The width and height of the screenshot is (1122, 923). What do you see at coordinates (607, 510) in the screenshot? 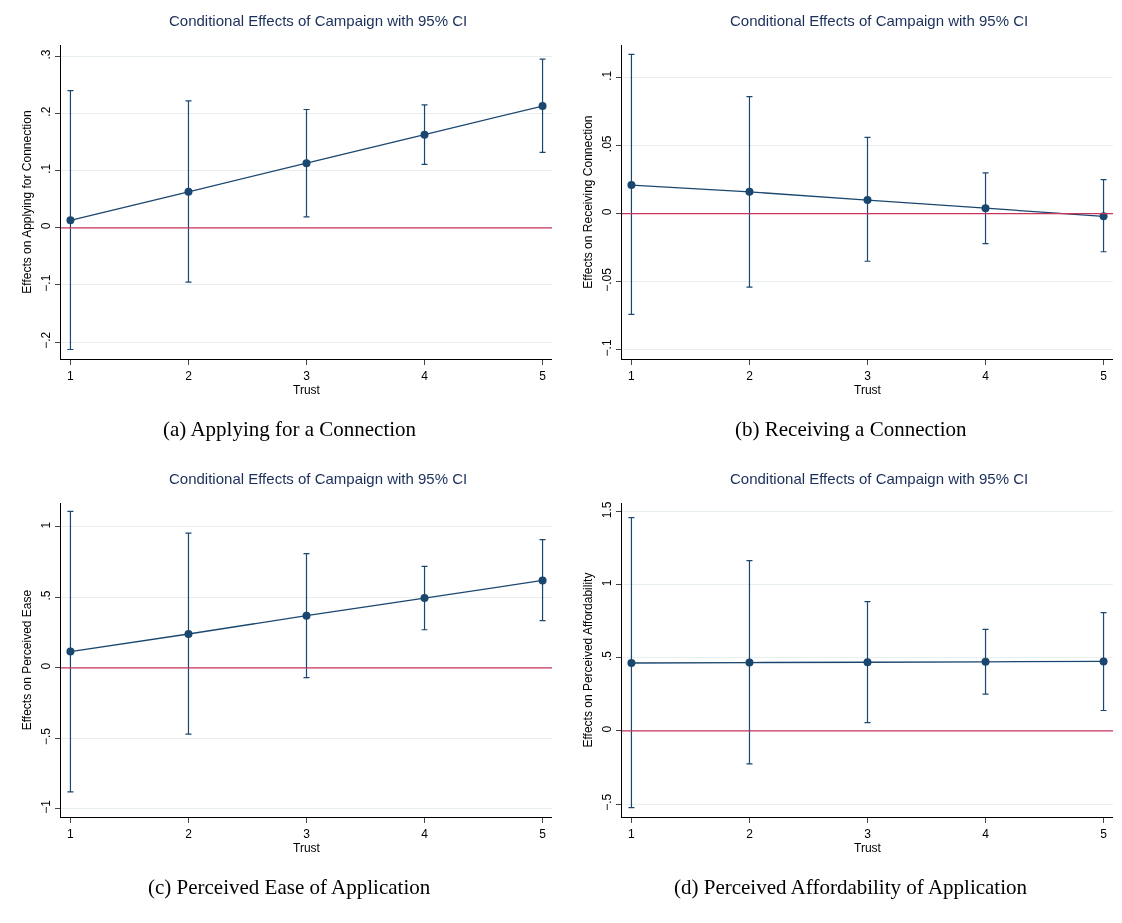
I see `y-tick-label: 1.5` at bounding box center [607, 510].